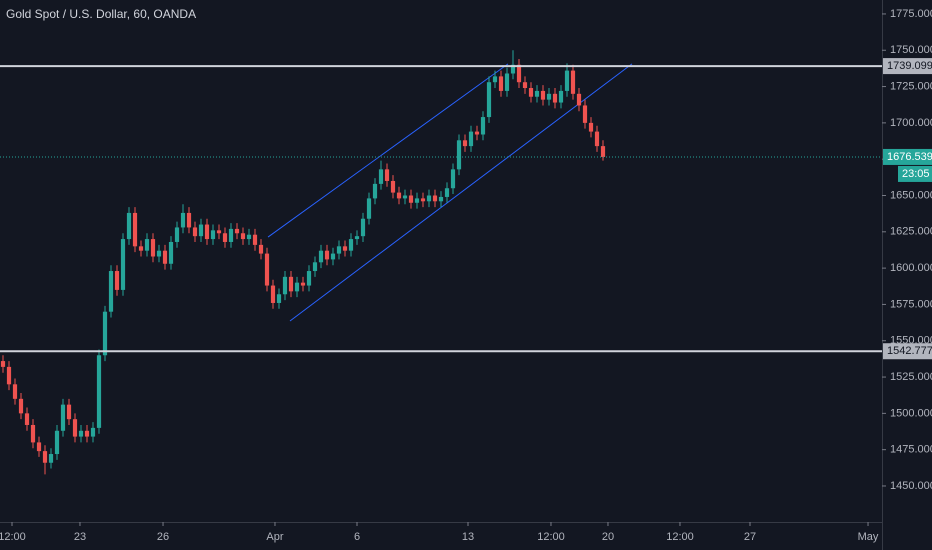 The image size is (932, 550). Describe the element at coordinates (911, 377) in the screenshot. I see `y-tick-label: 1525.000` at that location.